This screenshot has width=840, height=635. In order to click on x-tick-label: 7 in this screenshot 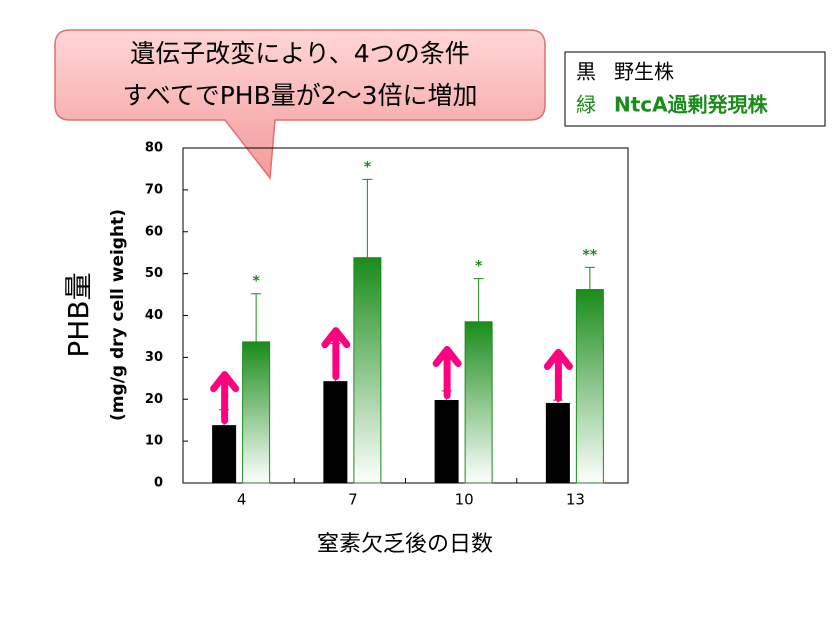, I will do `click(353, 500)`.